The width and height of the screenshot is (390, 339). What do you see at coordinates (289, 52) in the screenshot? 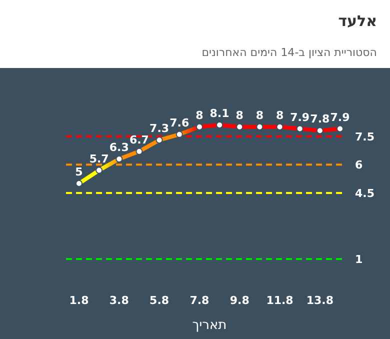
I see `chart-subtitle: הסטוריית הציון ב-14 הימים האחרונים` at bounding box center [289, 52].